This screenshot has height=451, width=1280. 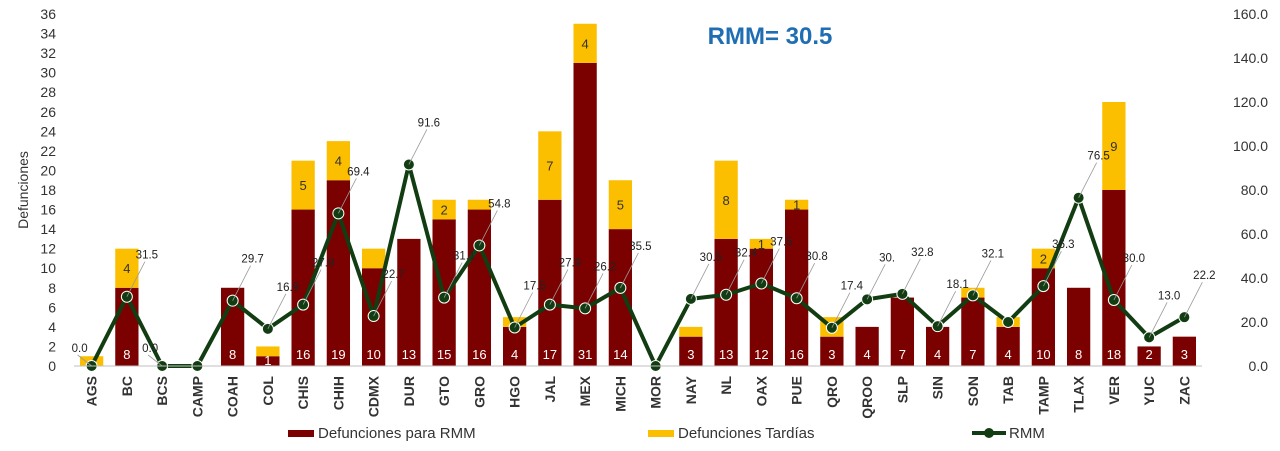 I want to click on y-tick-label: 14, so click(x=48, y=229).